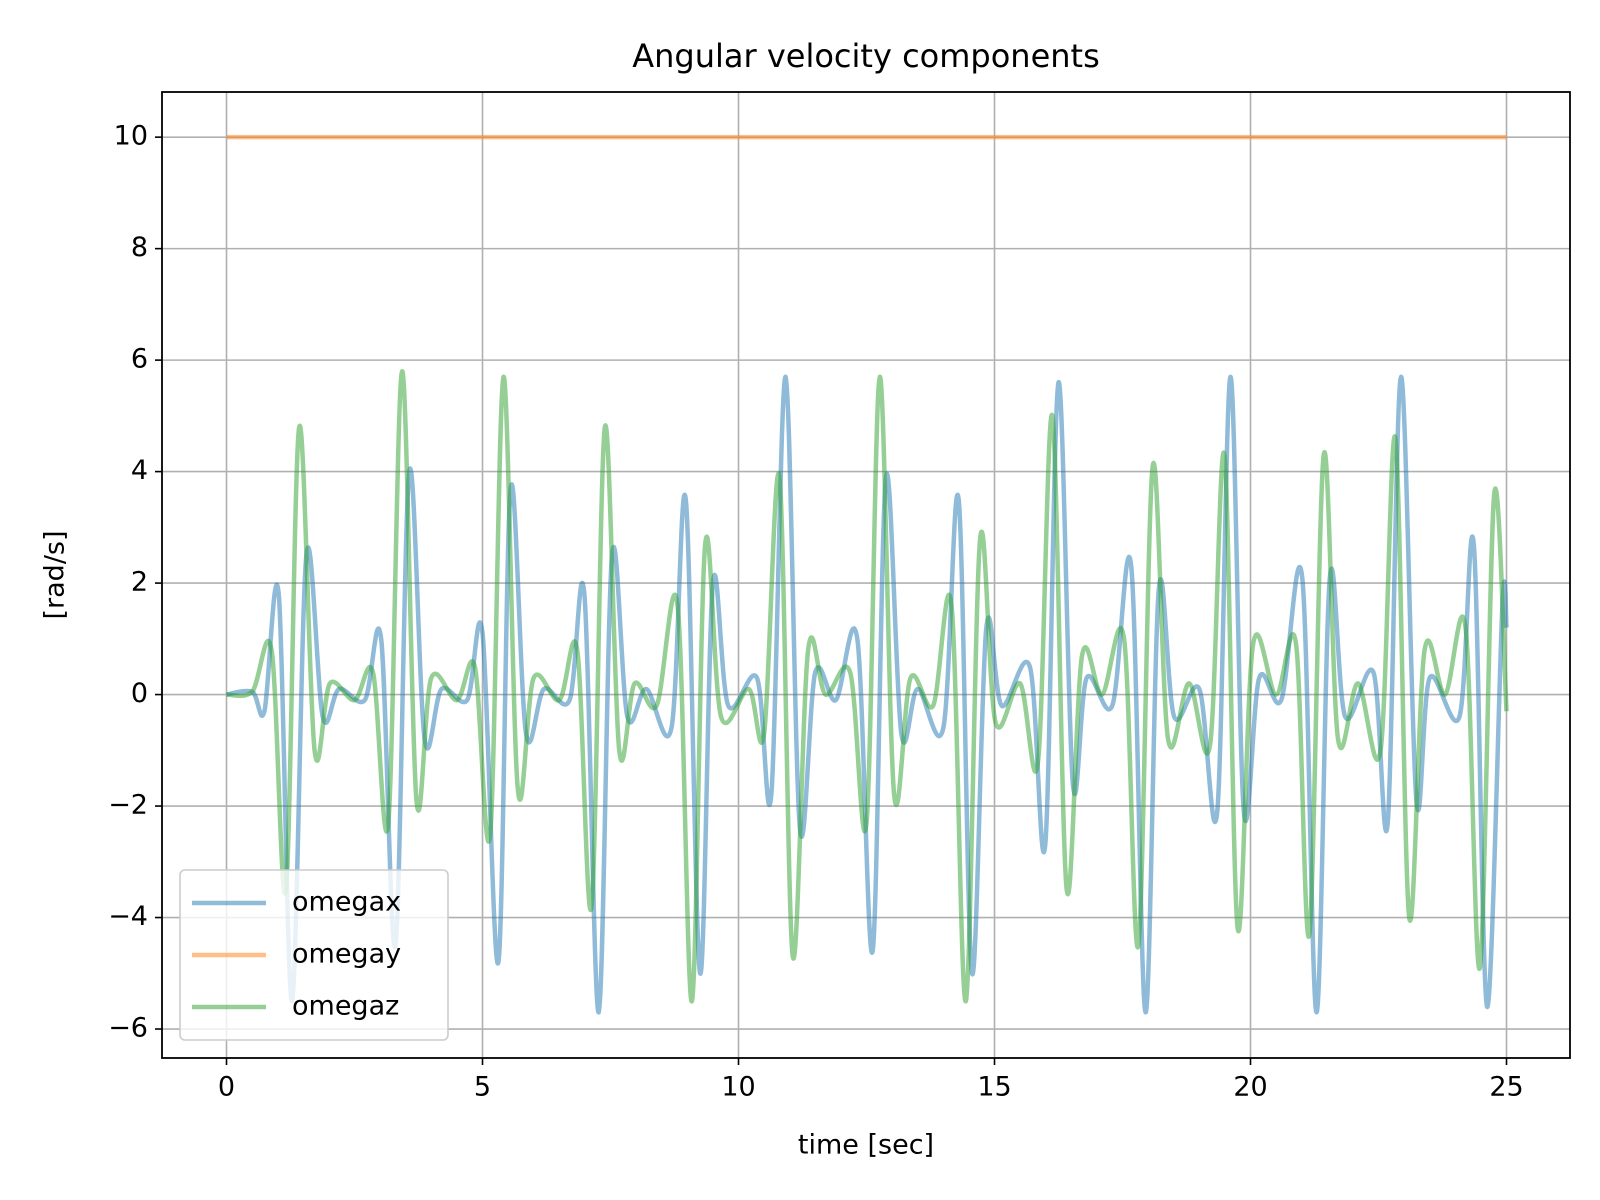  I want to click on x-tick-label: 20, so click(1250, 1087).